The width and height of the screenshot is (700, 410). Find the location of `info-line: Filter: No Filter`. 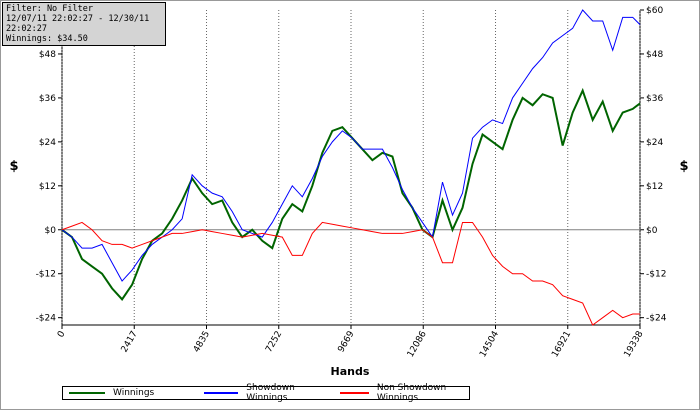

info-line: Filter: No Filter is located at coordinates (49, 9).